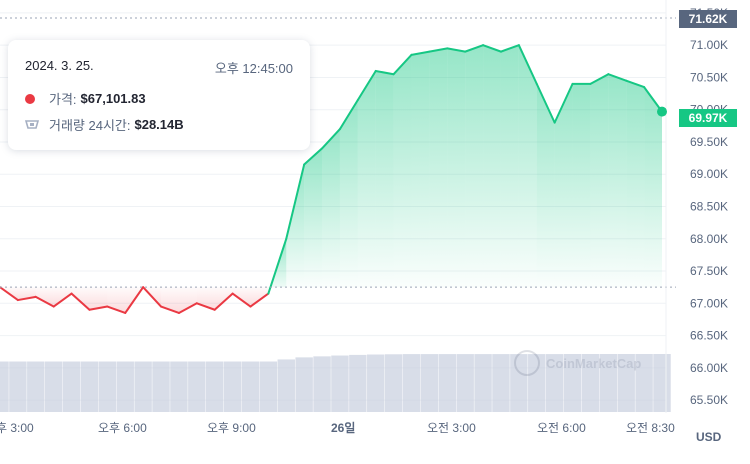 This screenshot has width=750, height=464. Describe the element at coordinates (335, 383) in the screenshot. I see `volume-bars` at that location.